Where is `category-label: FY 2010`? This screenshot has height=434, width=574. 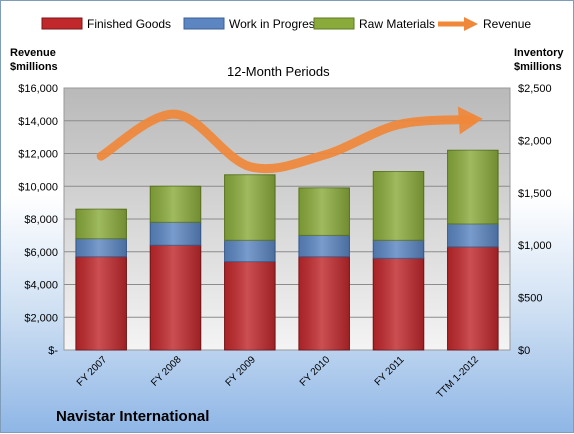
category-label: FY 2010 is located at coordinates (315, 371).